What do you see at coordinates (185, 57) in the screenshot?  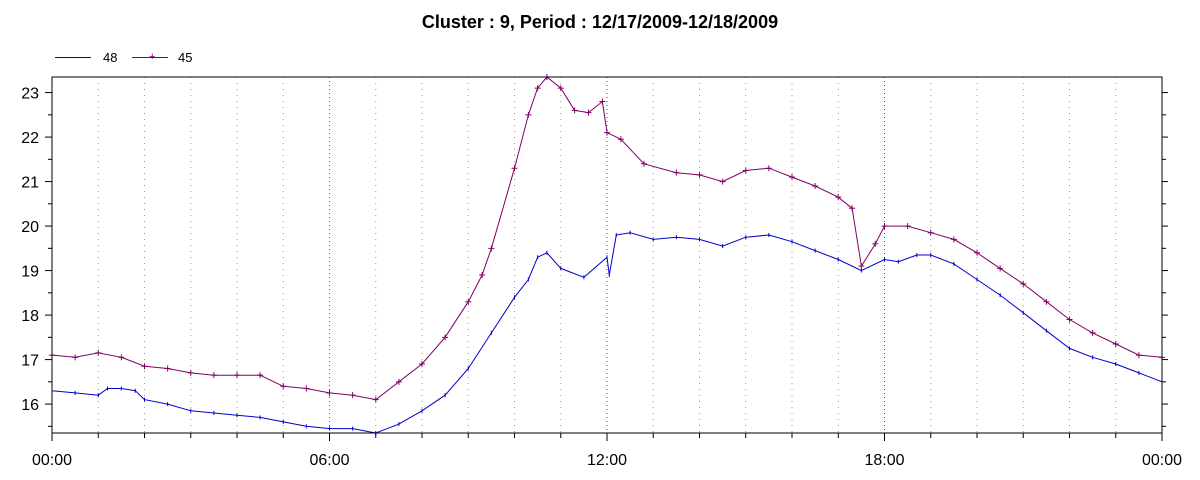 I see `legend-label-45: 45` at bounding box center [185, 57].